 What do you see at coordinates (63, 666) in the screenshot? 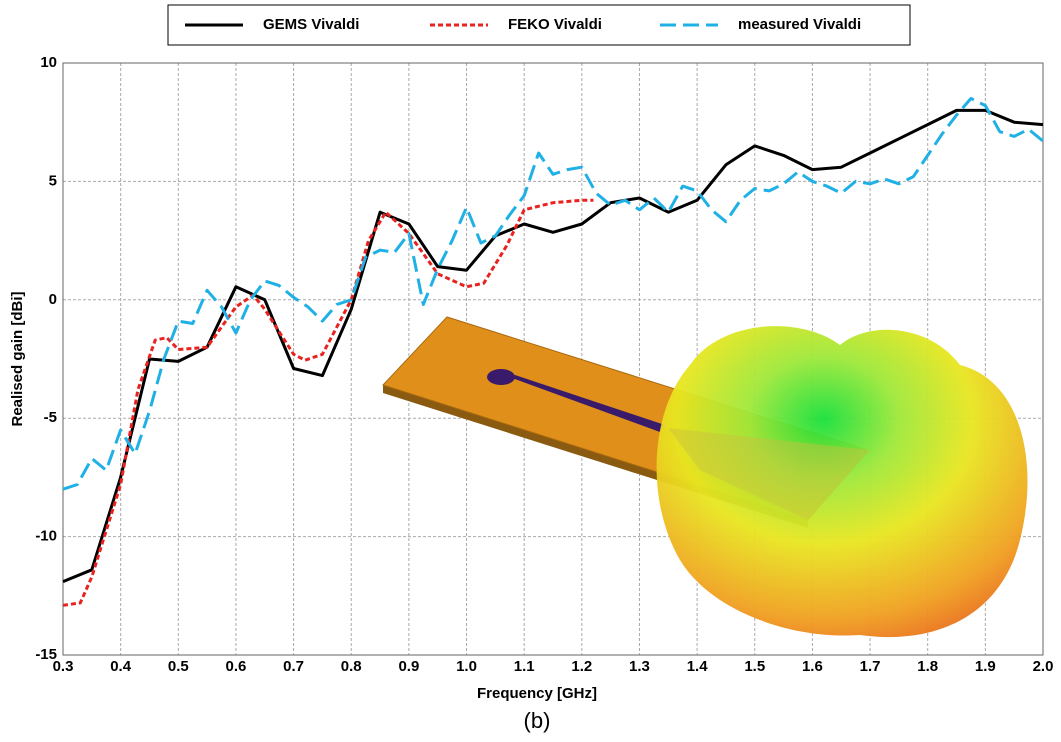
I see `x-tick-label: 0.3` at bounding box center [63, 666].